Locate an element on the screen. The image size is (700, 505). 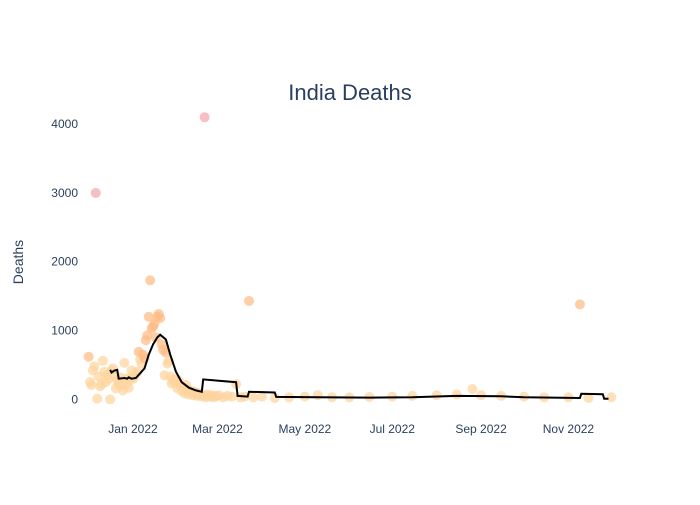
y-axis-ticks: 0 1000 2000 3000 4000 is located at coordinates (64, 261).